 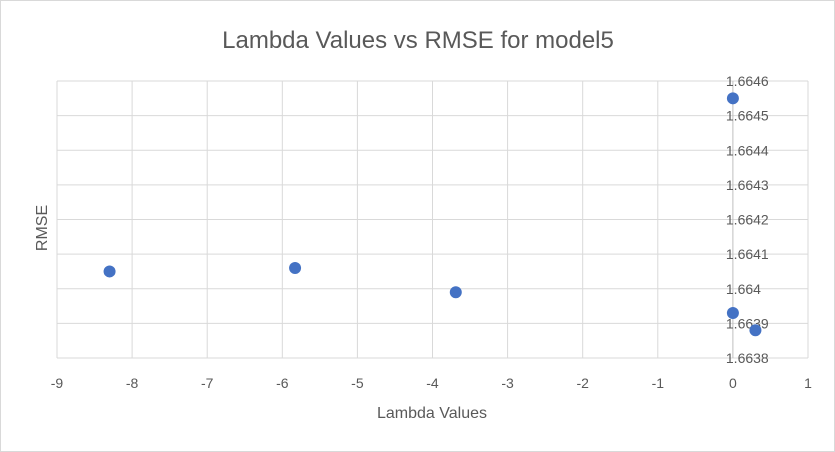 What do you see at coordinates (747, 254) in the screenshot?
I see `y-tick-label: 1.6641` at bounding box center [747, 254].